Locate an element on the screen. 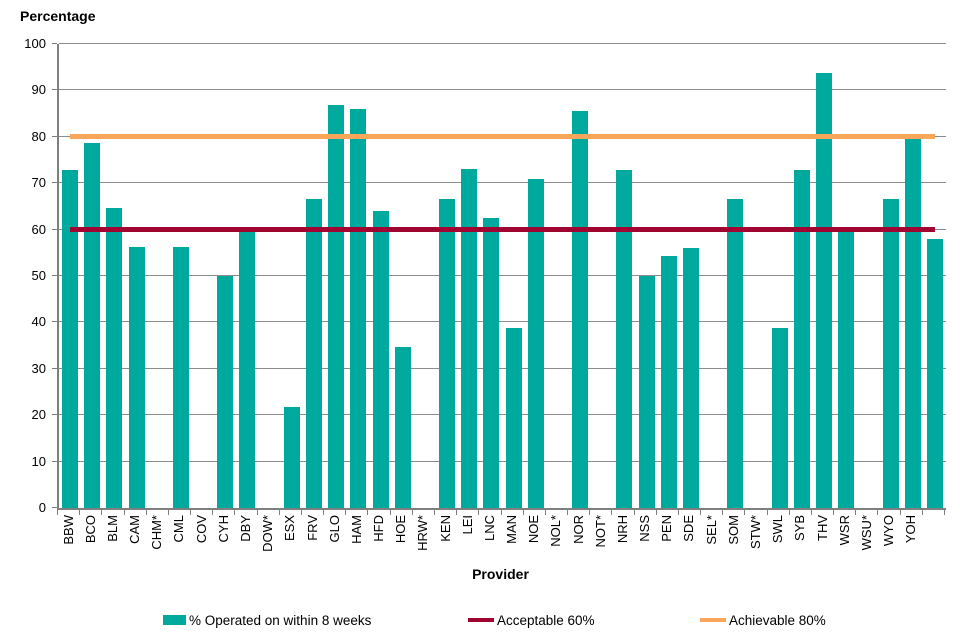  x-tick-label: CAM is located at coordinates (135, 529).